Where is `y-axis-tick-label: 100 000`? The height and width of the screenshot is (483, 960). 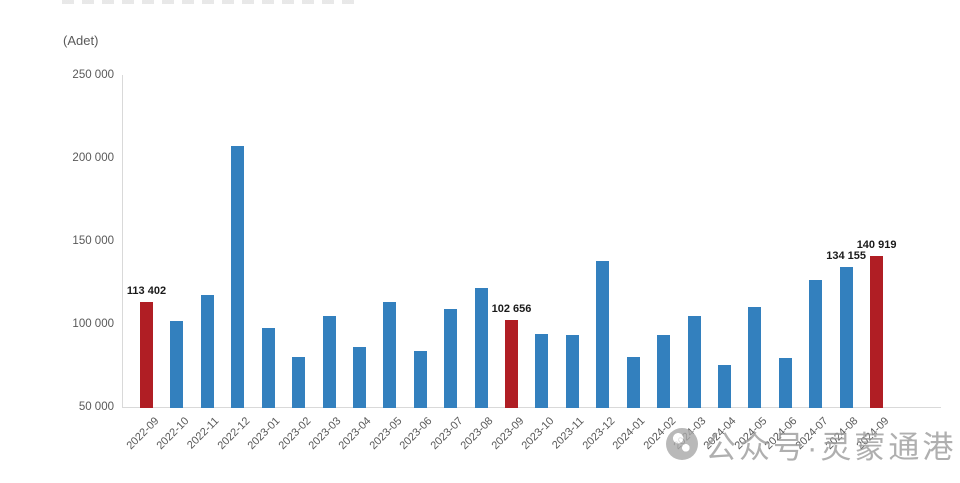
y-axis-tick-label: 100 000 is located at coordinates (93, 324).